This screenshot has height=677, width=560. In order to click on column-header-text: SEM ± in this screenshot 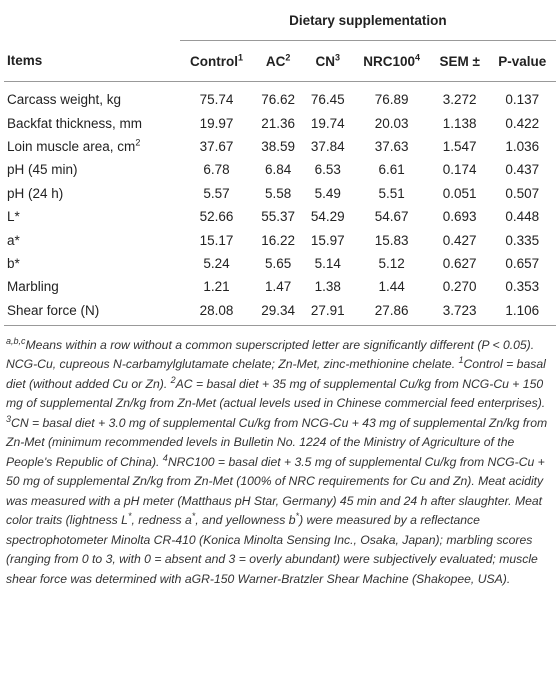, I will do `click(459, 61)`.